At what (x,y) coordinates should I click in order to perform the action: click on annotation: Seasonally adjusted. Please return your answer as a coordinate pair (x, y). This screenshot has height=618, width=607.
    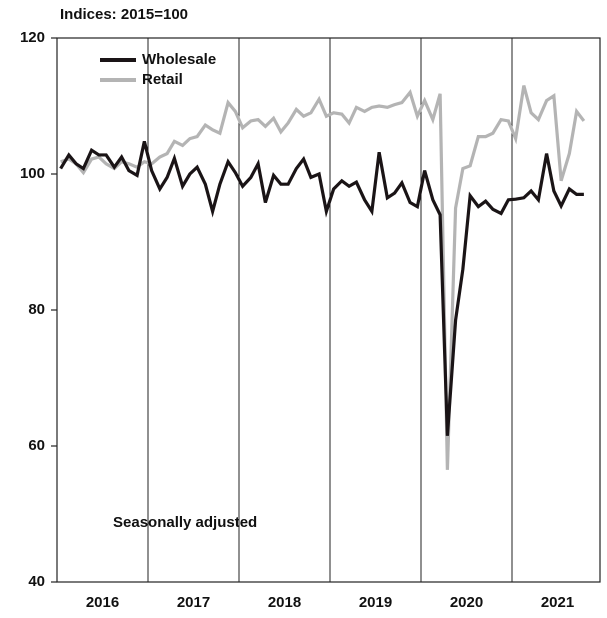
    Looking at the image, I should click on (185, 522).